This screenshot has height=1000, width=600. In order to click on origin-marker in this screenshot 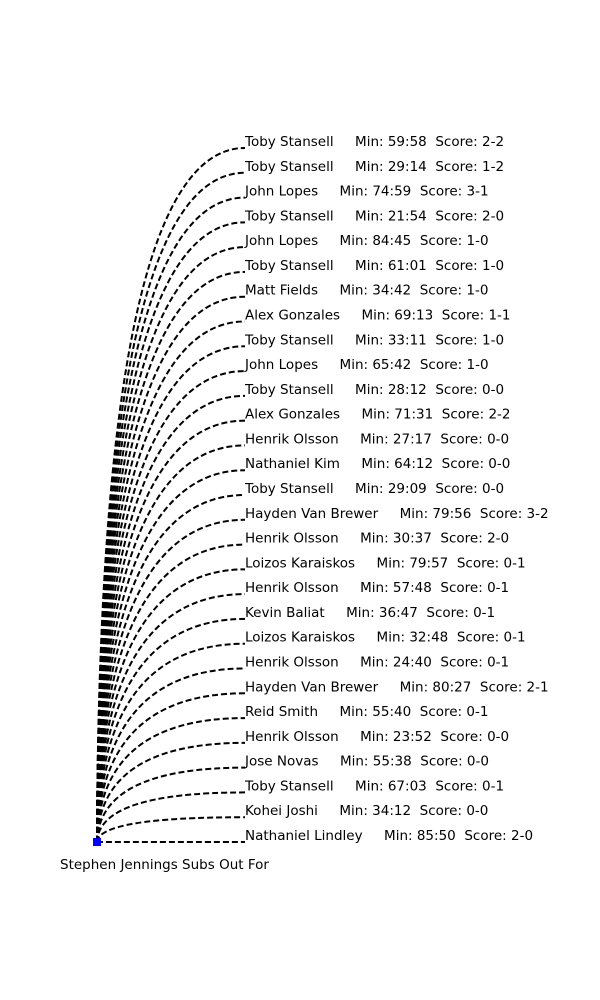, I will do `click(97, 842)`.